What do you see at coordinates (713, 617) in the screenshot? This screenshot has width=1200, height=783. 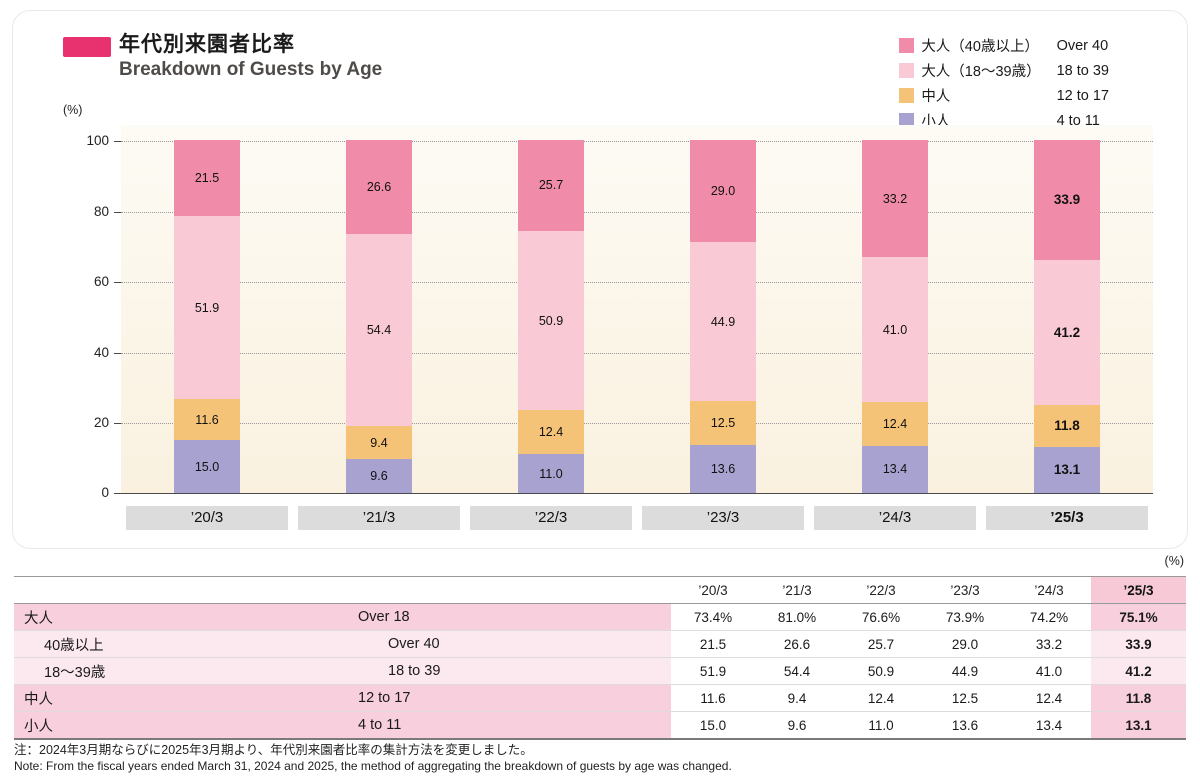 I see `table-value-cell: 73.4%` at bounding box center [713, 617].